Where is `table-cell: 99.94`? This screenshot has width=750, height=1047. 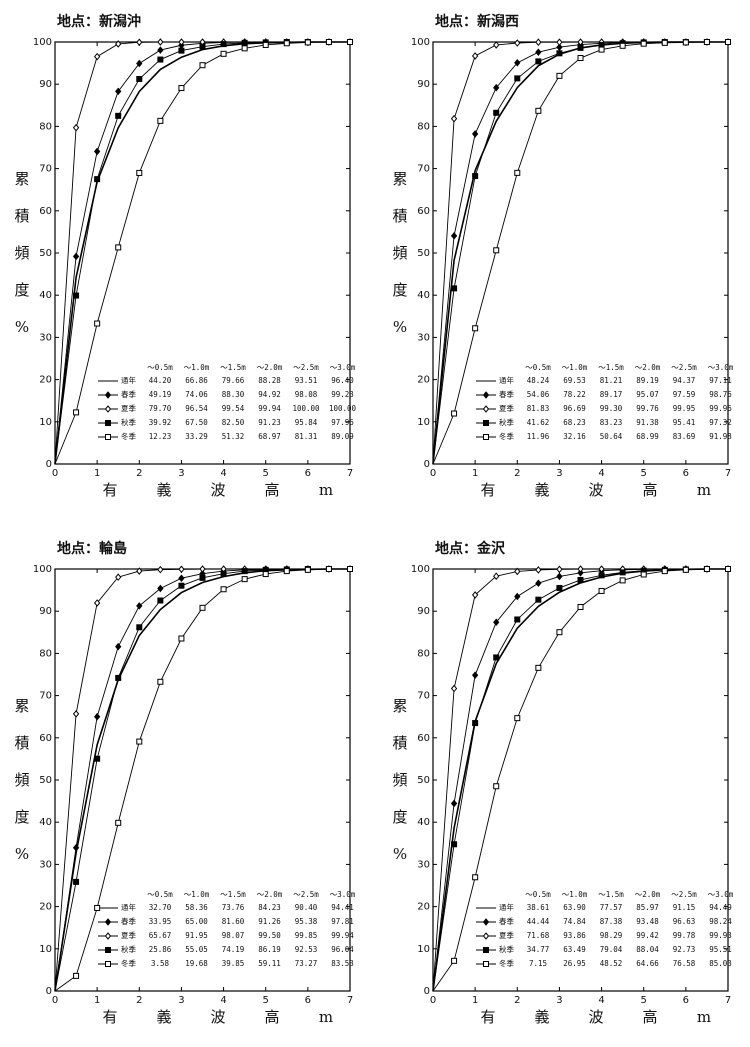 table-cell: 99.94 is located at coordinates (342, 935).